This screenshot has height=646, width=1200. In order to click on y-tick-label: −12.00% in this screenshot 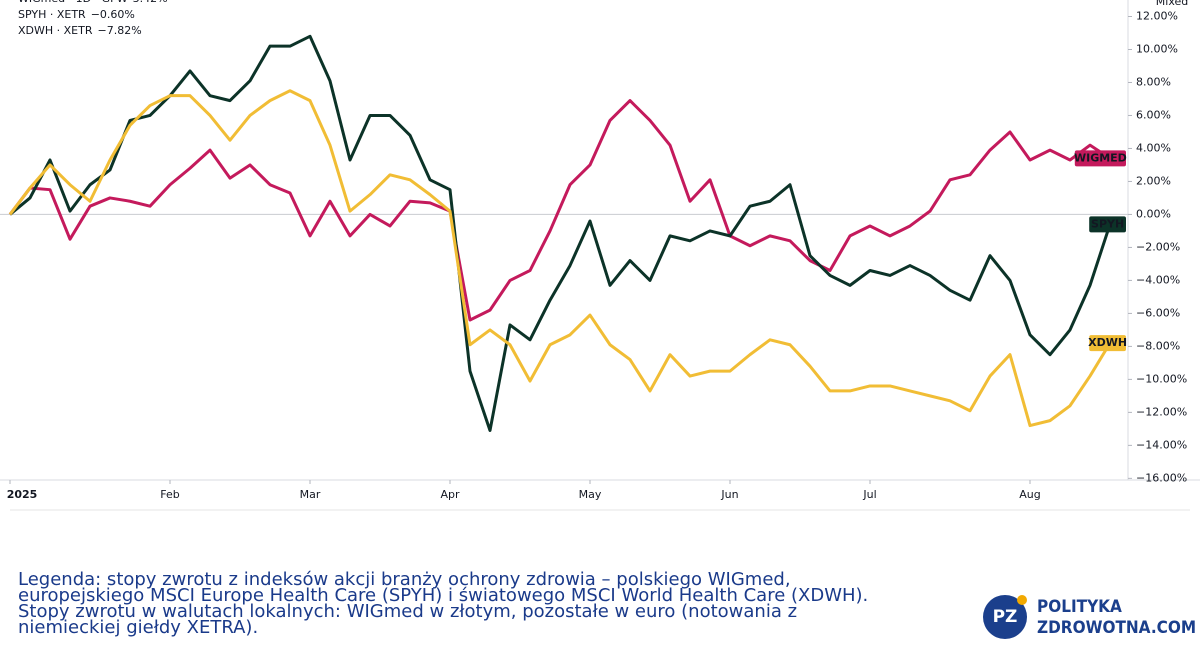, I will do `click(1161, 411)`.